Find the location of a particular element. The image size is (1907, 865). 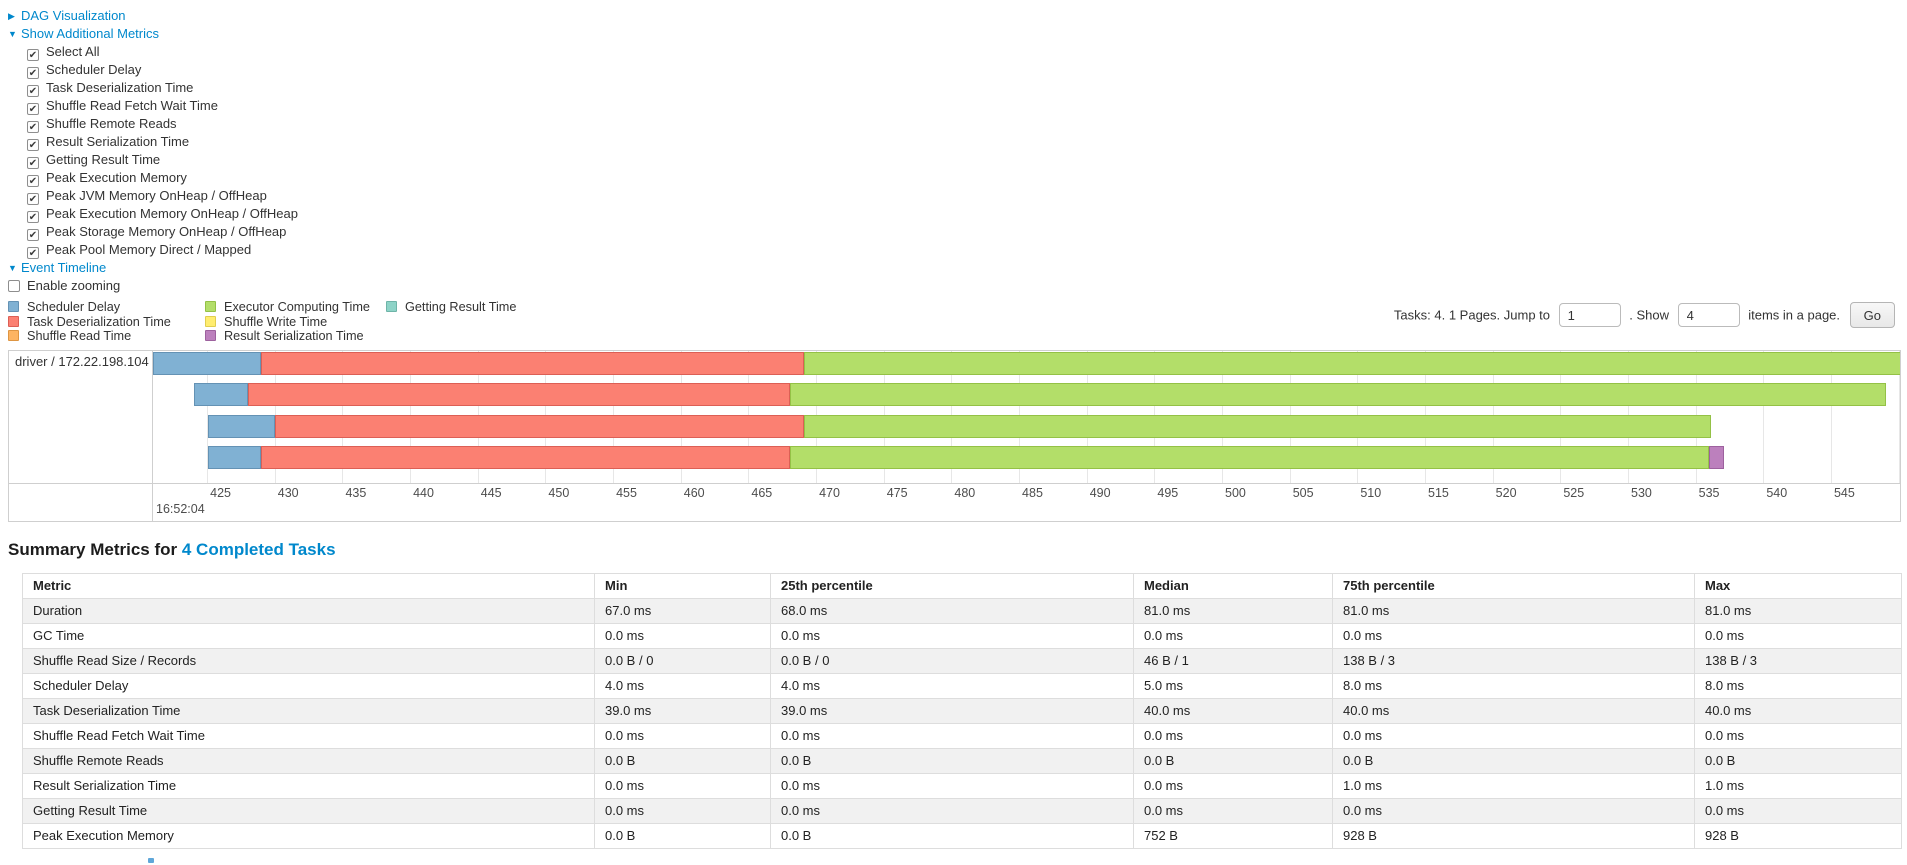

completed-tasks-link: 4 Completed Tasks is located at coordinates (258, 549).